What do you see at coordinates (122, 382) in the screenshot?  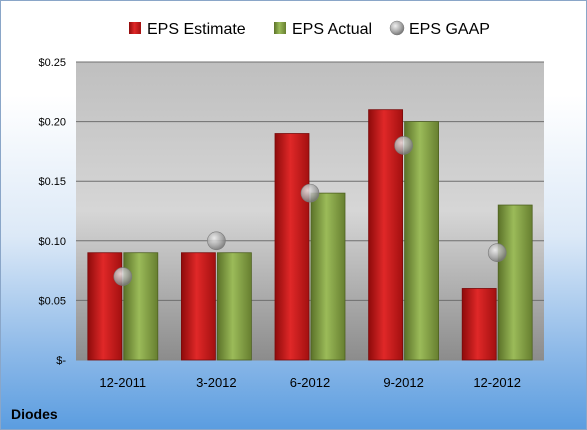 I see `x-tick-label: 12-2011` at bounding box center [122, 382].